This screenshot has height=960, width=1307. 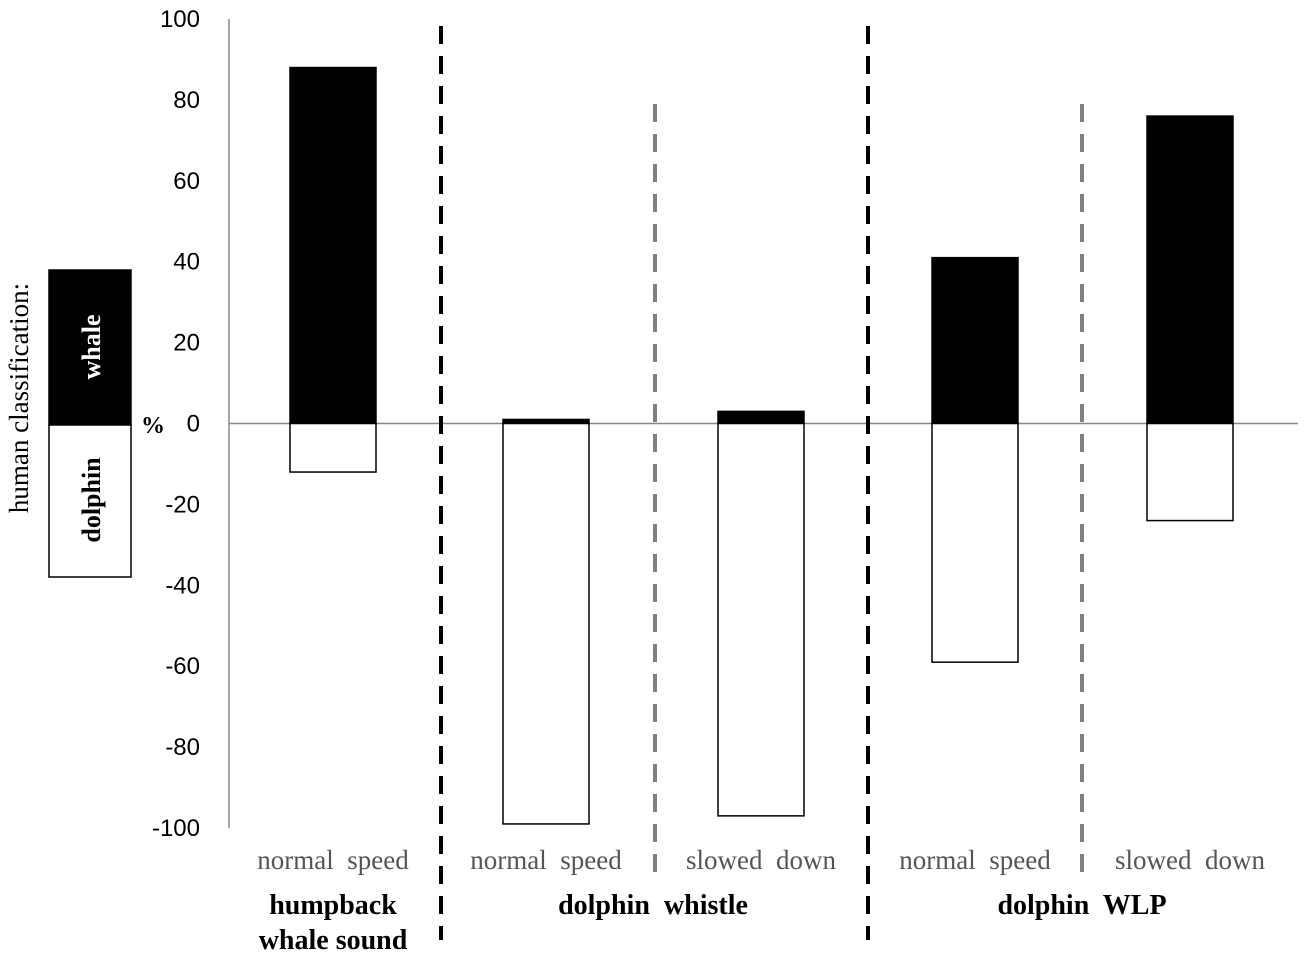 I want to click on group-label: humpback, so click(x=333, y=905).